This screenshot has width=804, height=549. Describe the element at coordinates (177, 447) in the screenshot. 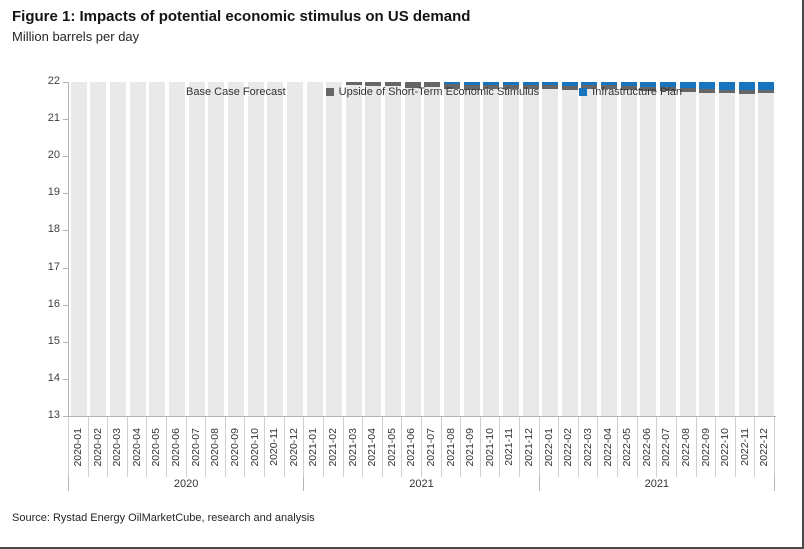

I see `x-tick-cell-2020-06: 2020-06` at that location.